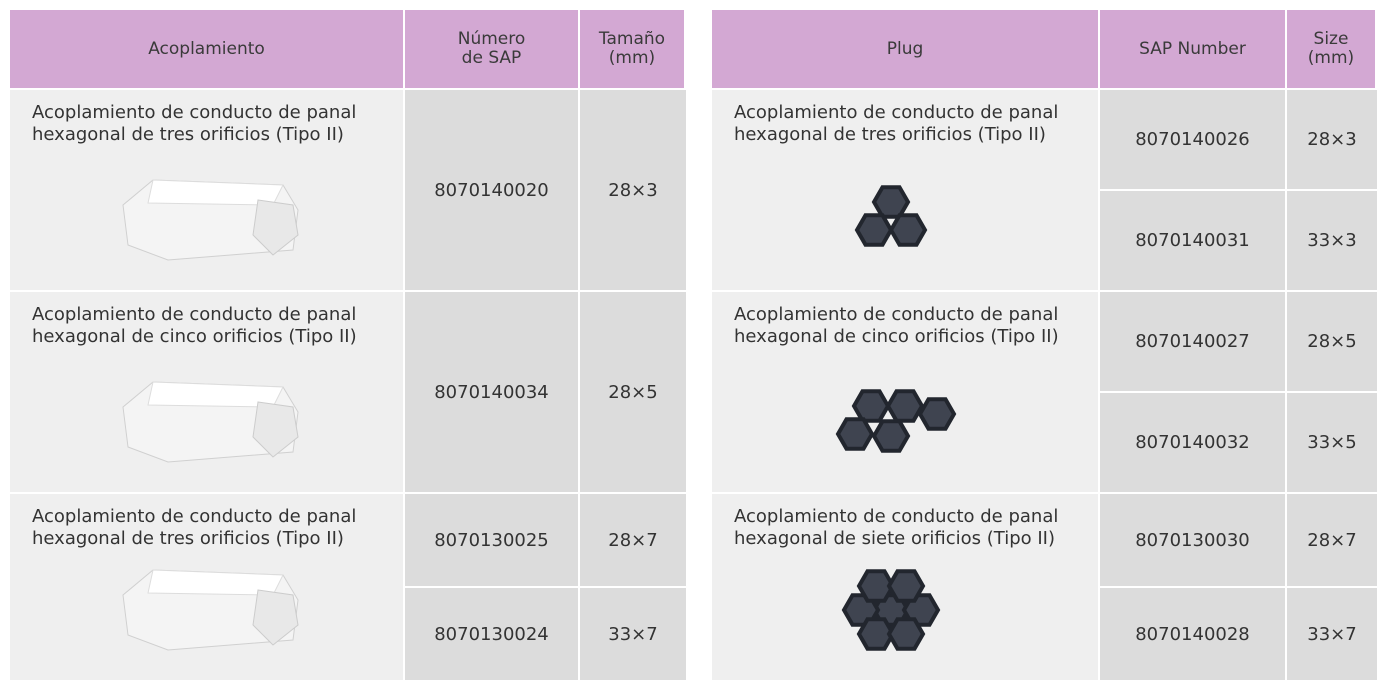  What do you see at coordinates (1192, 442) in the screenshot?
I see `sap-cell: 8070140032` at bounding box center [1192, 442].